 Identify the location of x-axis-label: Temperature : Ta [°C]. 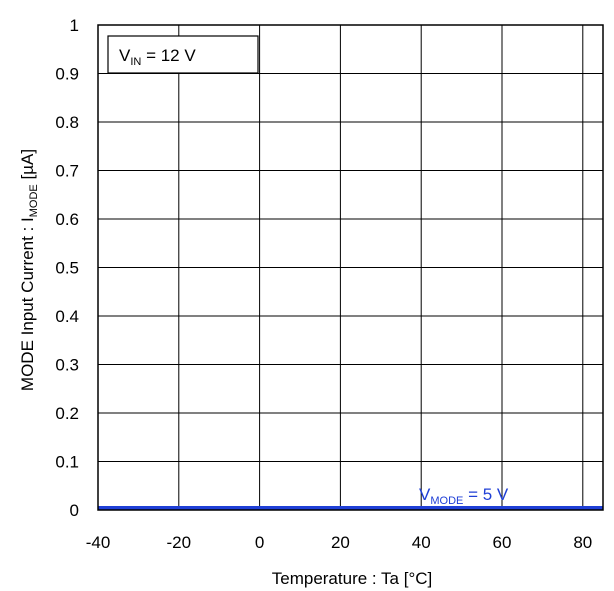
(352, 578).